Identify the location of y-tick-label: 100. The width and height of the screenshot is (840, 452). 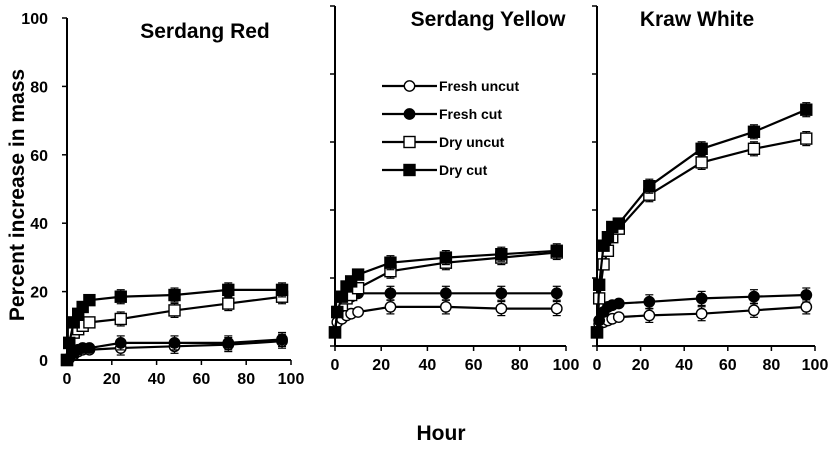
(34, 19).